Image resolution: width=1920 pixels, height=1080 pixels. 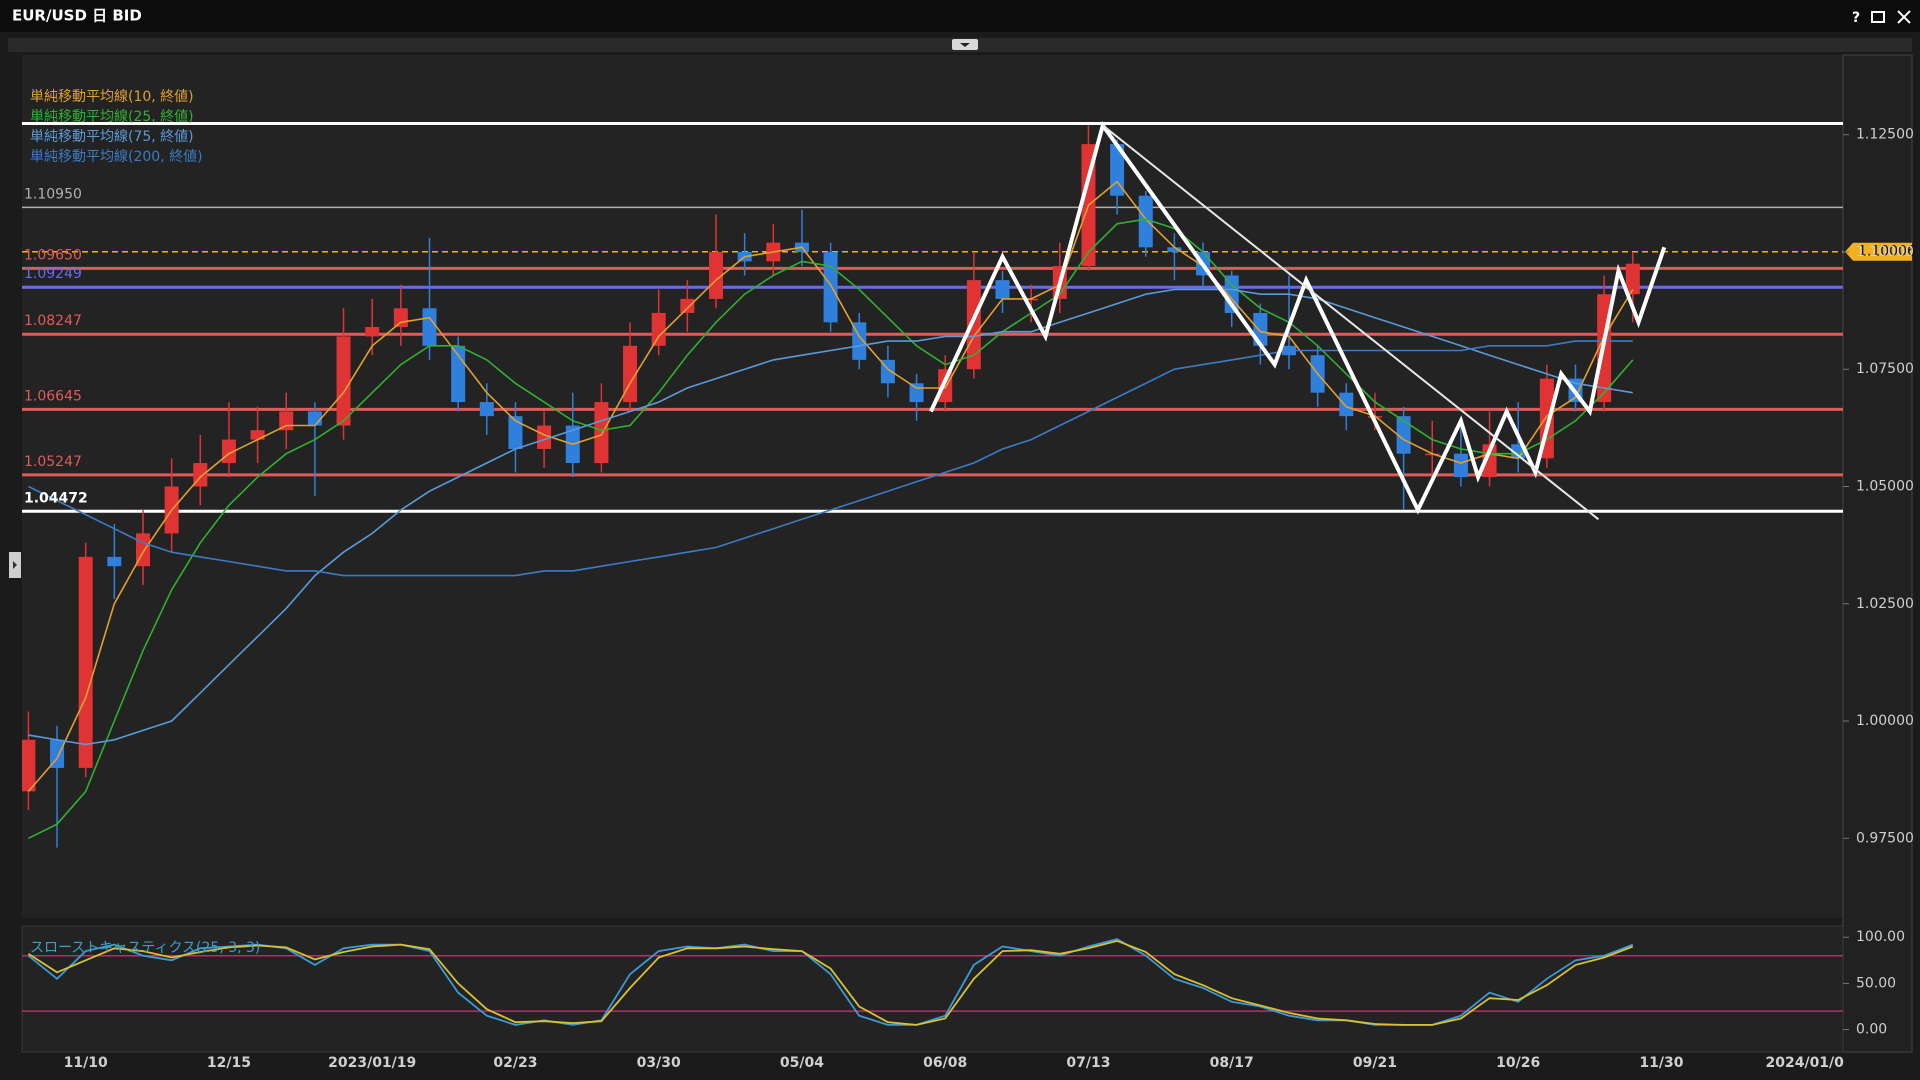 I want to click on legend-entry: 単純移動平均線(200, 終値), so click(x=116, y=157).